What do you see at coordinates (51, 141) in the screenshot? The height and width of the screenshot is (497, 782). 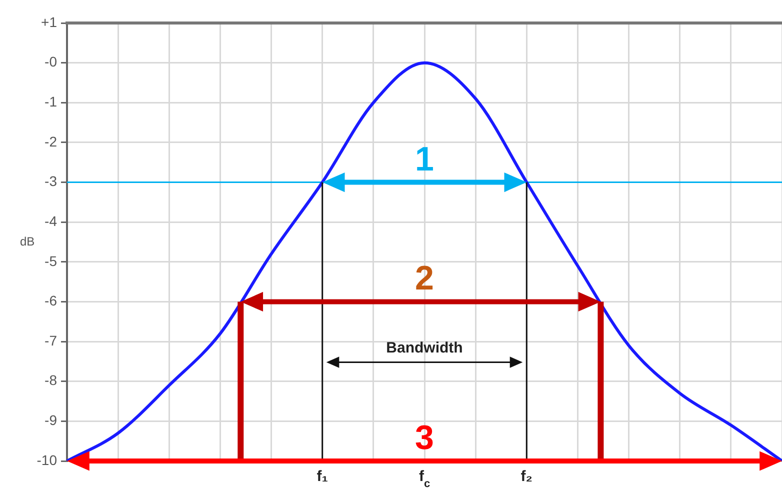 I see `y-tick-label: -2` at bounding box center [51, 141].